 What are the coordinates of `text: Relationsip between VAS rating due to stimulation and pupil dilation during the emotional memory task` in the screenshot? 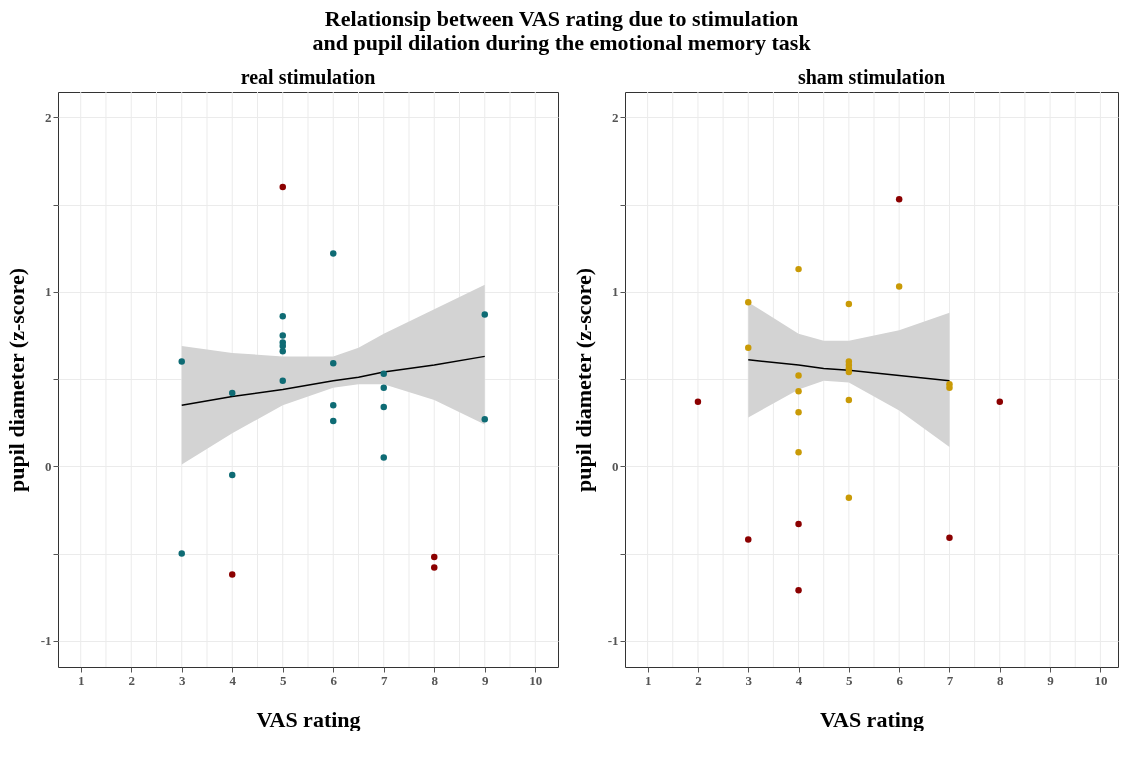 It's located at (562, 30).